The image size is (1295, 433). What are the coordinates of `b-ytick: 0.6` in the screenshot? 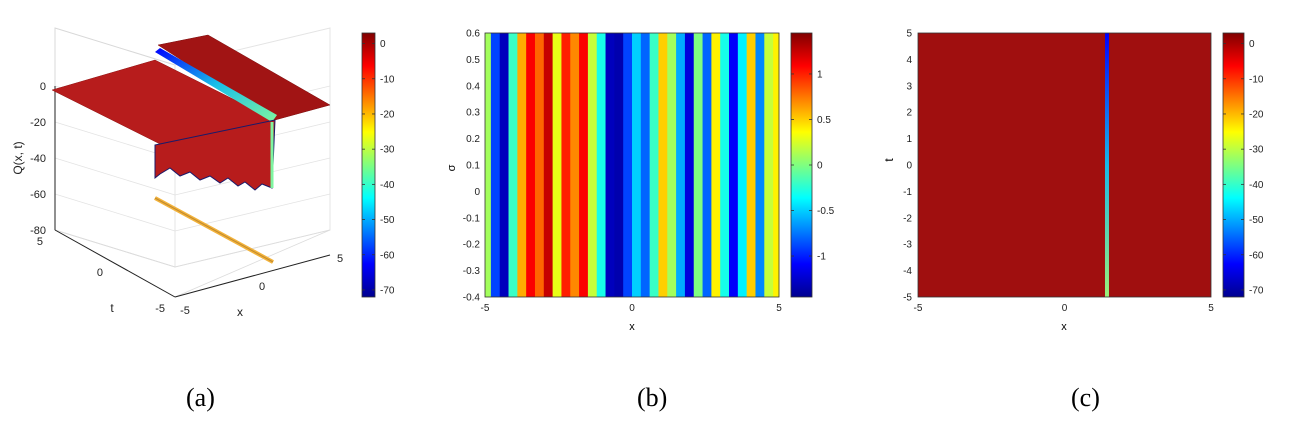 It's located at (473, 34).